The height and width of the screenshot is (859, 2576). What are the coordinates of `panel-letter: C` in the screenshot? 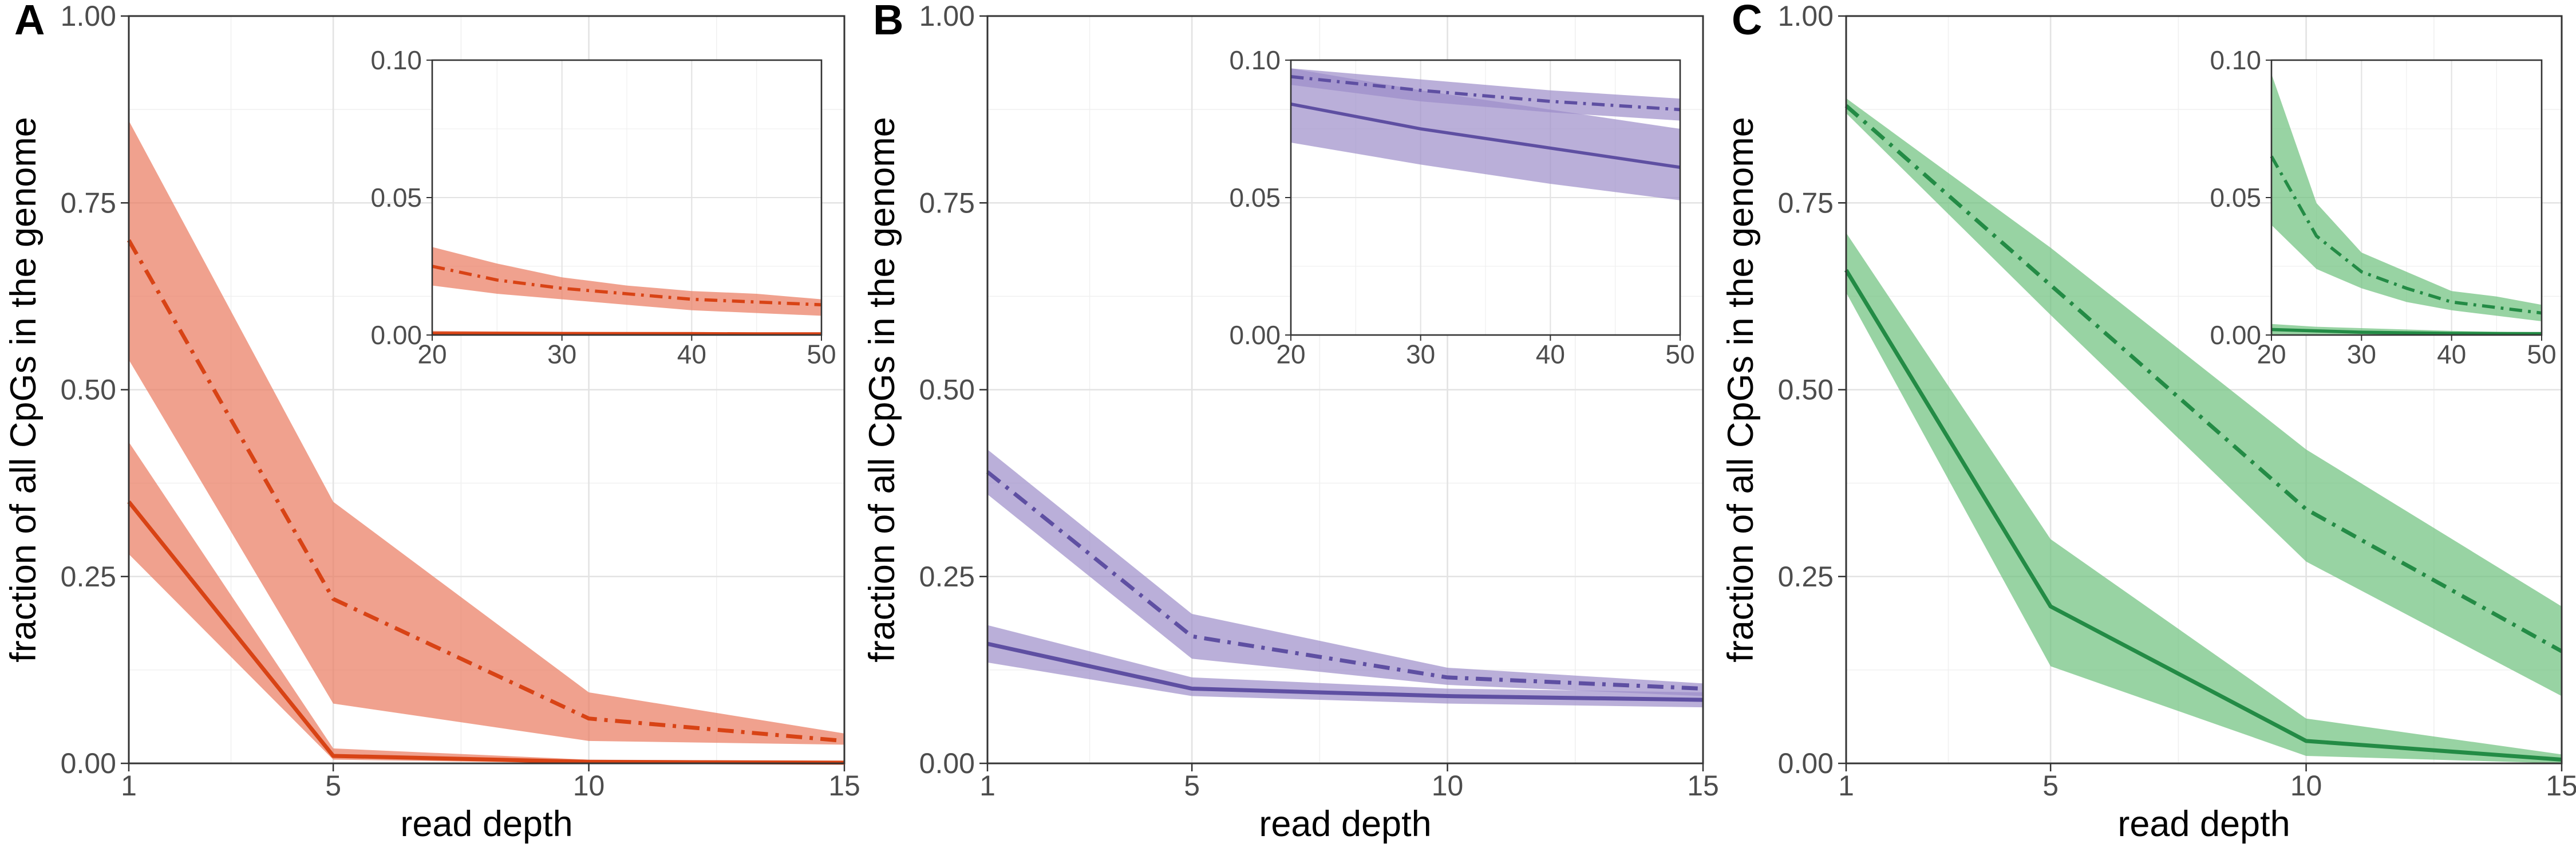 It's located at (1747, 22).